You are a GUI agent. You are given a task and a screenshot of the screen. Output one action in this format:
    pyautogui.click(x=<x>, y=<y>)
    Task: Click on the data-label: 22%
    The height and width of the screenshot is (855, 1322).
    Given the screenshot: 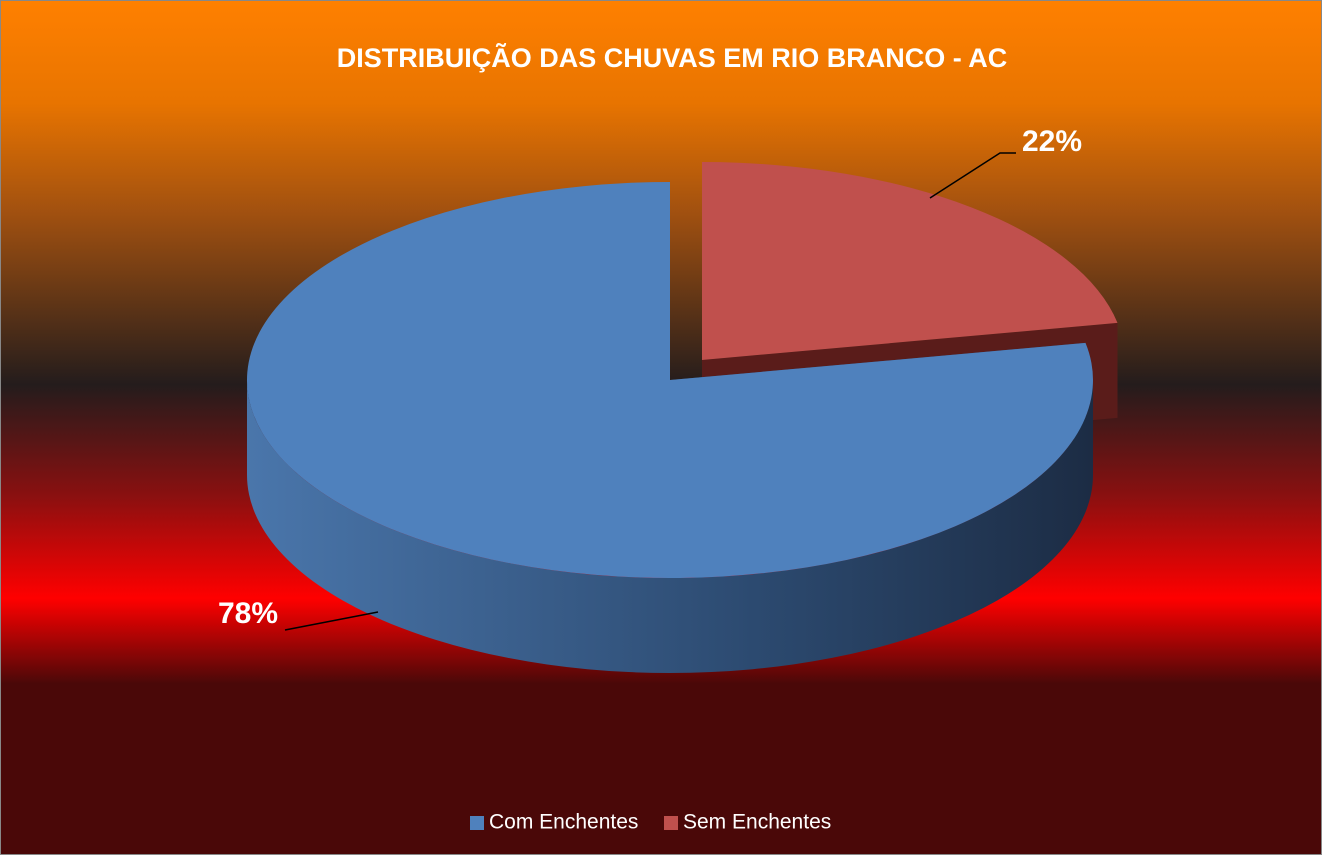 What is the action you would take?
    pyautogui.click(x=1052, y=141)
    